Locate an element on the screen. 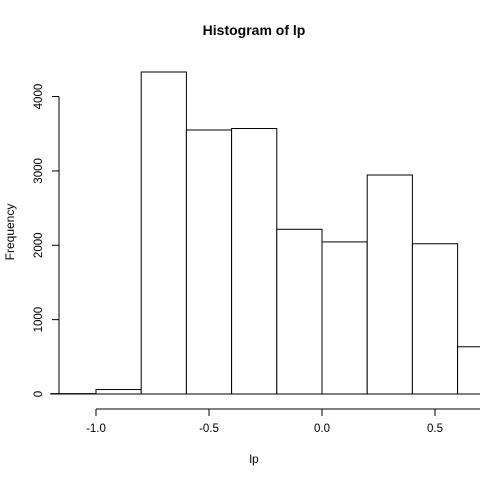 The width and height of the screenshot is (480, 485). x-tick-label: 0.5 is located at coordinates (435, 429).